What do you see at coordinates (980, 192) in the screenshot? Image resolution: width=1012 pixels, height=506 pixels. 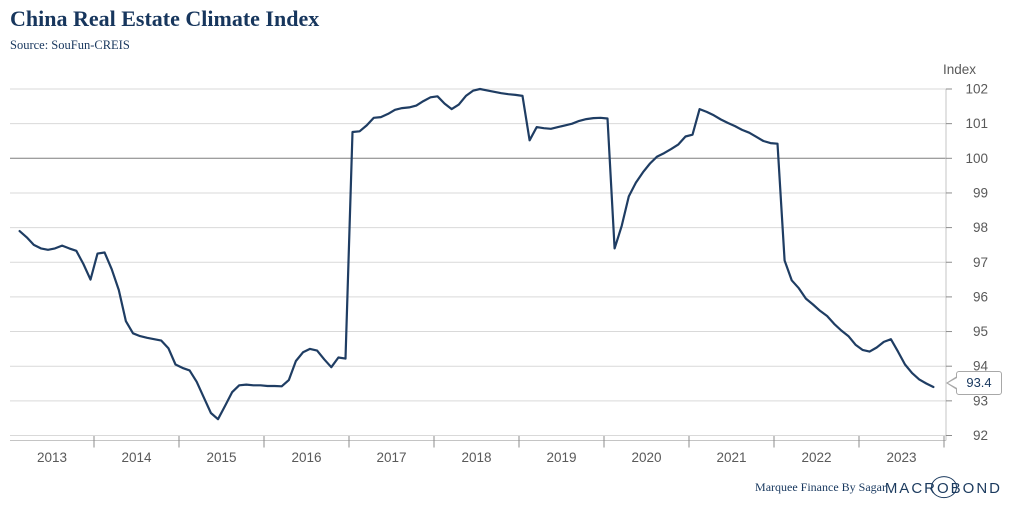 I see `y-tick-label: 99` at bounding box center [980, 192].